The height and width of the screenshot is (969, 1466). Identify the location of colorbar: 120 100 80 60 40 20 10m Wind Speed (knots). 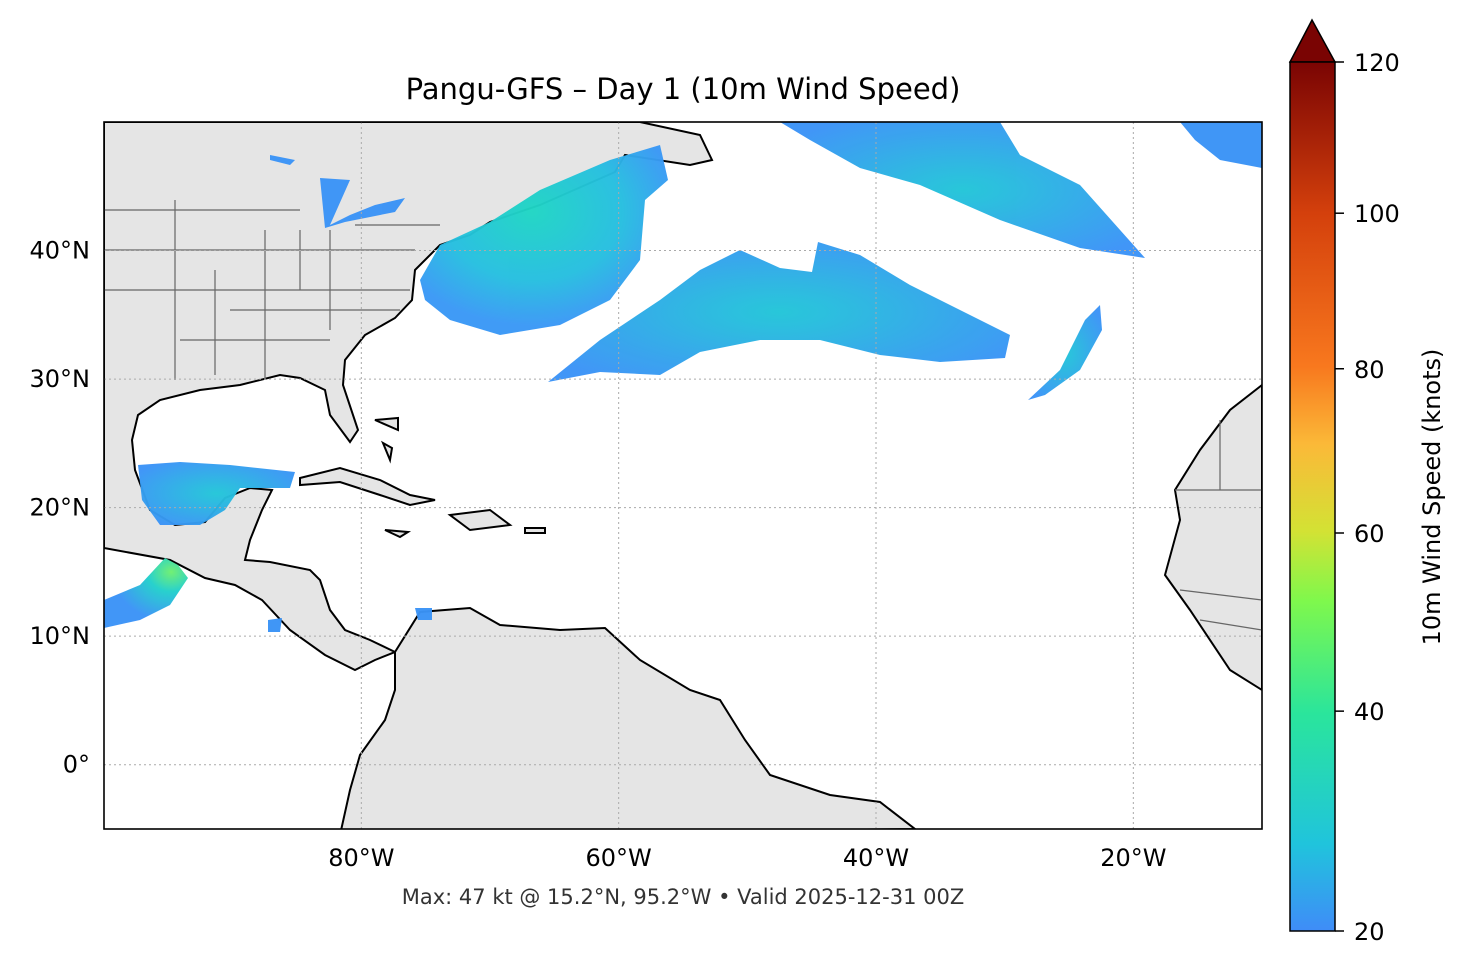
(1367, 482).